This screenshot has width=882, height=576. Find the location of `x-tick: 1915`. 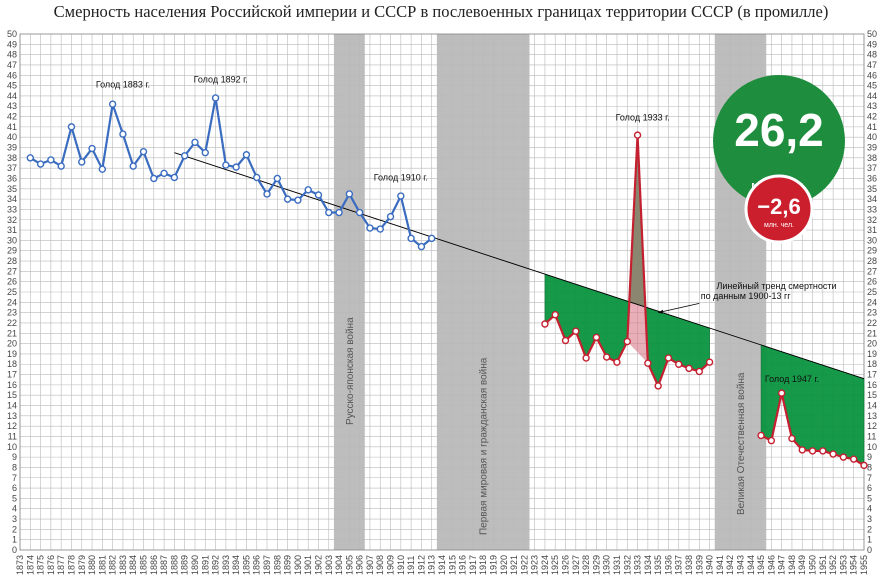

x-tick: 1915 is located at coordinates (452, 565).